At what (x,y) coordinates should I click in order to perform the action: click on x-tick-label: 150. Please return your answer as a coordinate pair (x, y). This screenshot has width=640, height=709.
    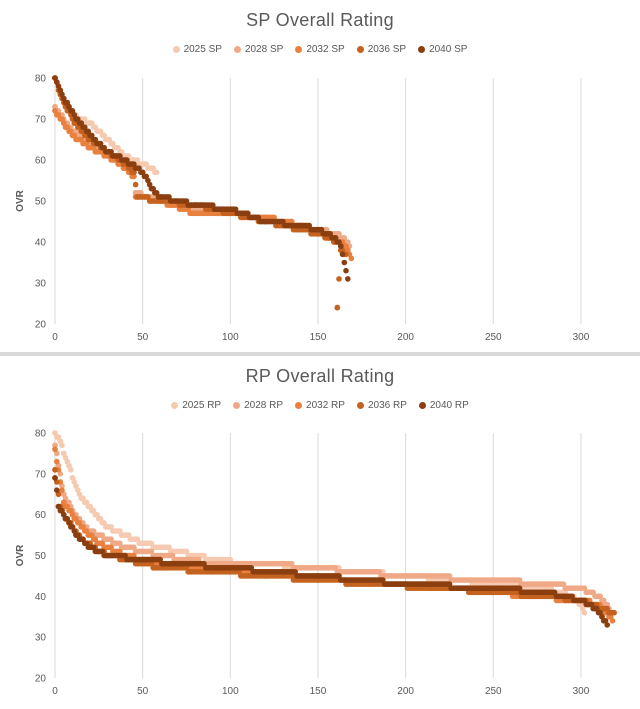
    Looking at the image, I should click on (318, 691).